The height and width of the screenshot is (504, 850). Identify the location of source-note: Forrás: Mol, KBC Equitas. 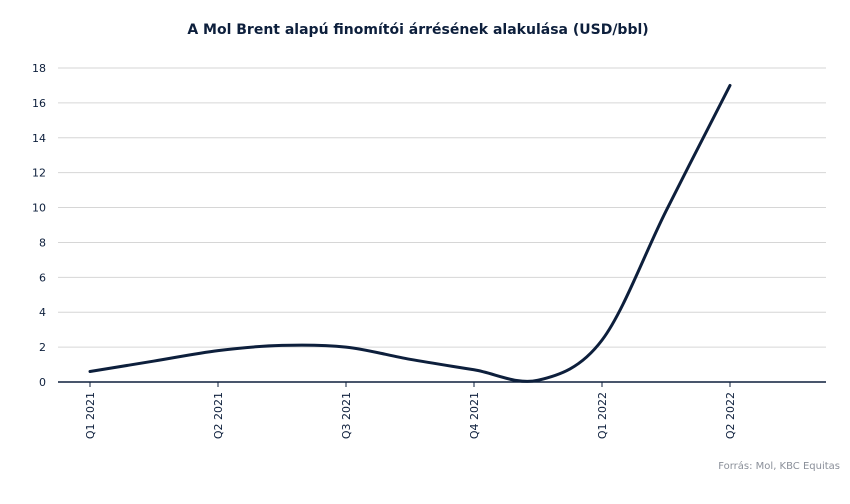
(779, 466).